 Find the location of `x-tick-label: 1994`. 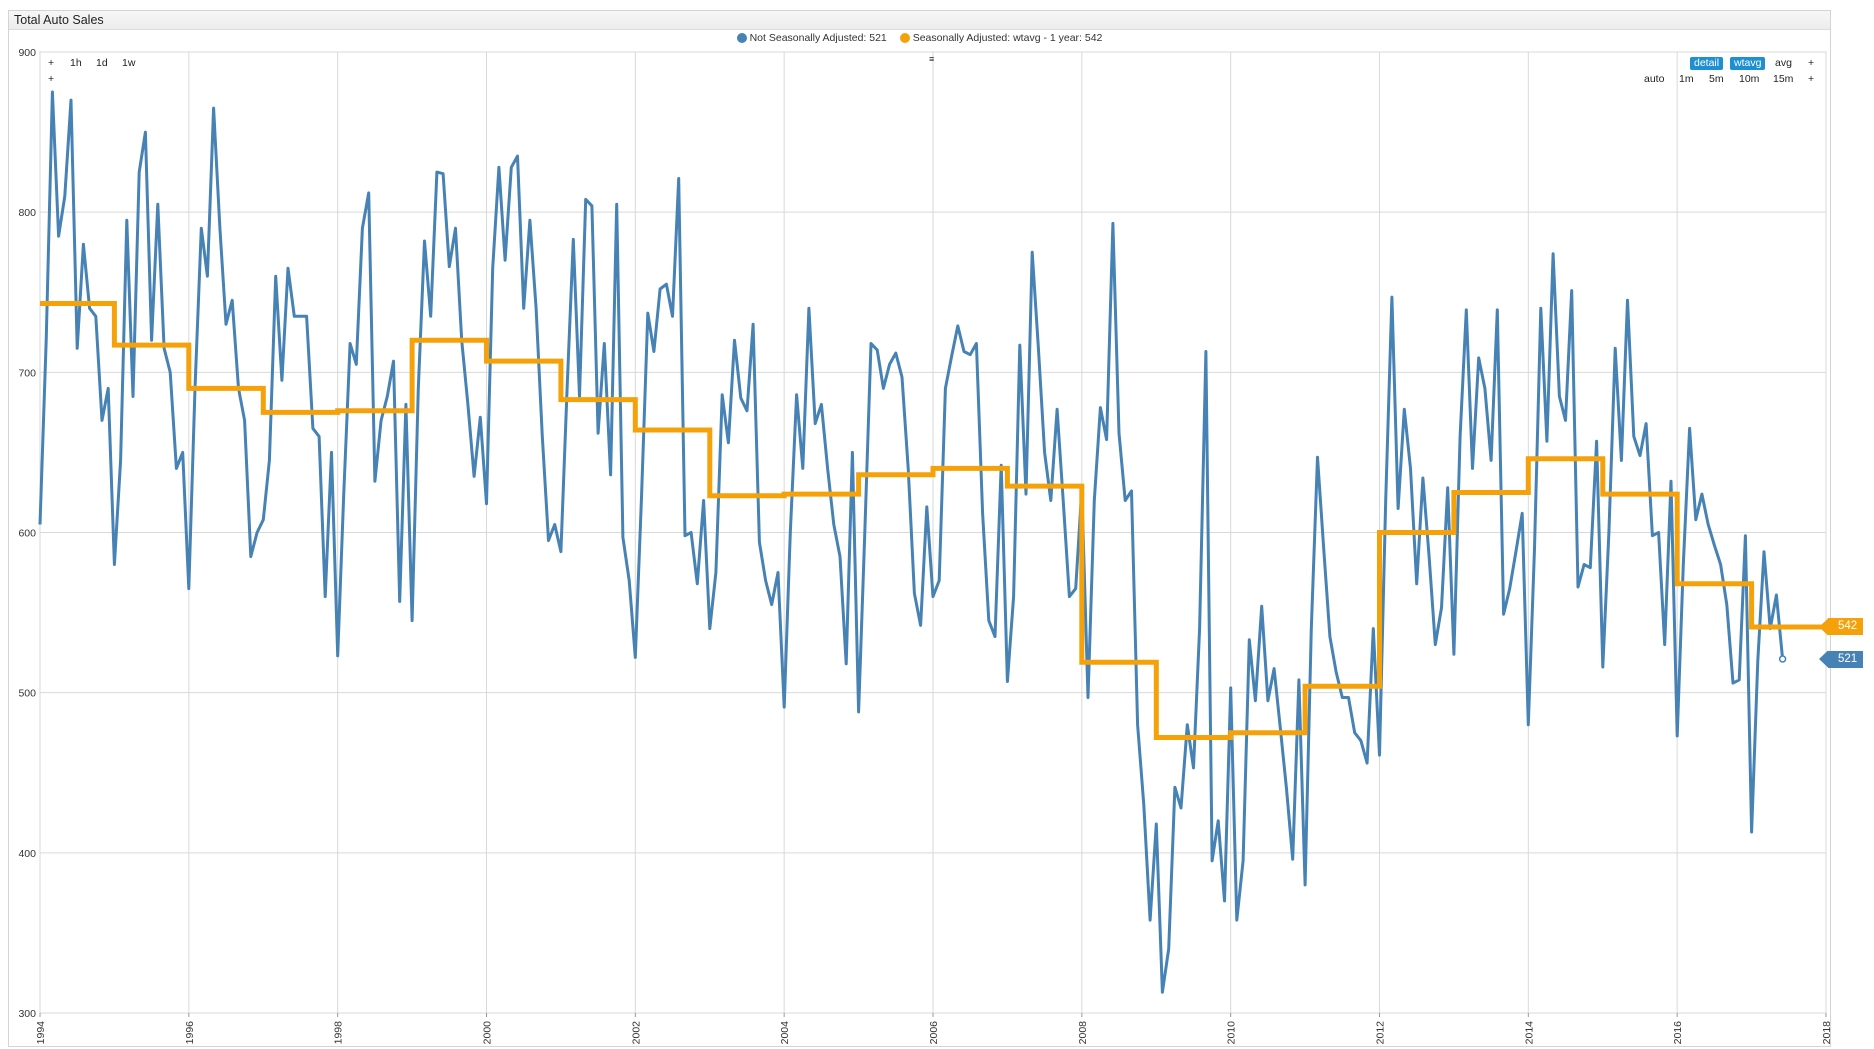

x-tick-label: 1994 is located at coordinates (41, 1033).